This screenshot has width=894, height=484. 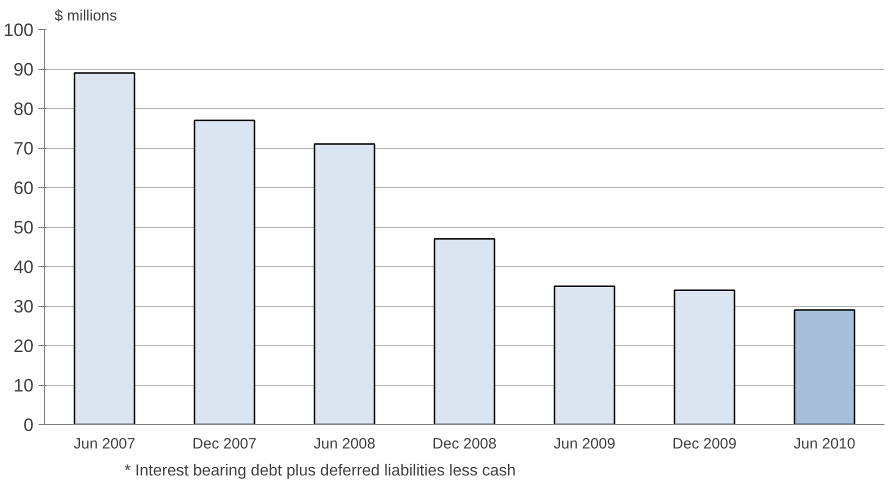 What do you see at coordinates (23, 267) in the screenshot?
I see `y-tick-label: 40` at bounding box center [23, 267].